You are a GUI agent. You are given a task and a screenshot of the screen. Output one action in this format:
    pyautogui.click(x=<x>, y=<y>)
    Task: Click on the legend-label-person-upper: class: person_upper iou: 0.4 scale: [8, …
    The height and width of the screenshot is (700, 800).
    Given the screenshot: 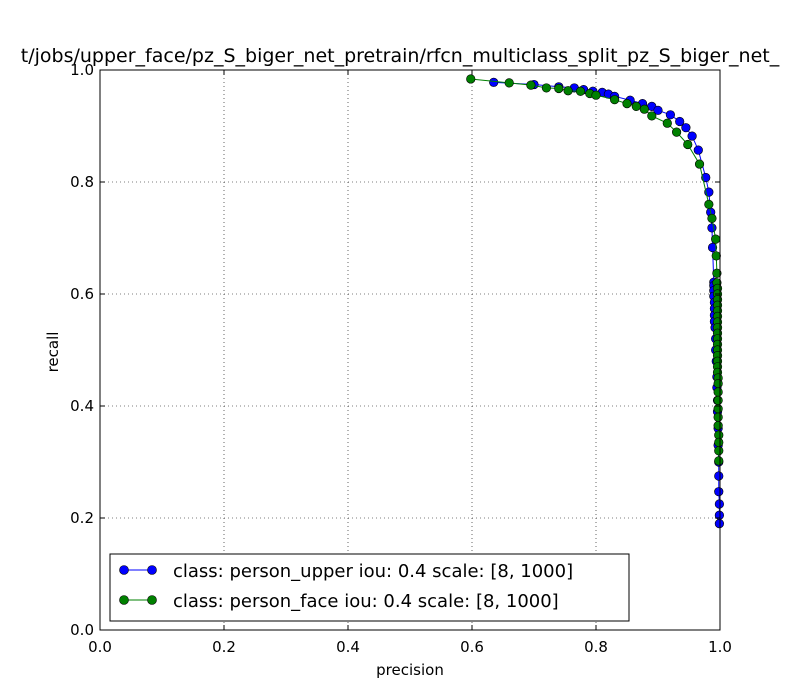 What is the action you would take?
    pyautogui.click(x=373, y=571)
    